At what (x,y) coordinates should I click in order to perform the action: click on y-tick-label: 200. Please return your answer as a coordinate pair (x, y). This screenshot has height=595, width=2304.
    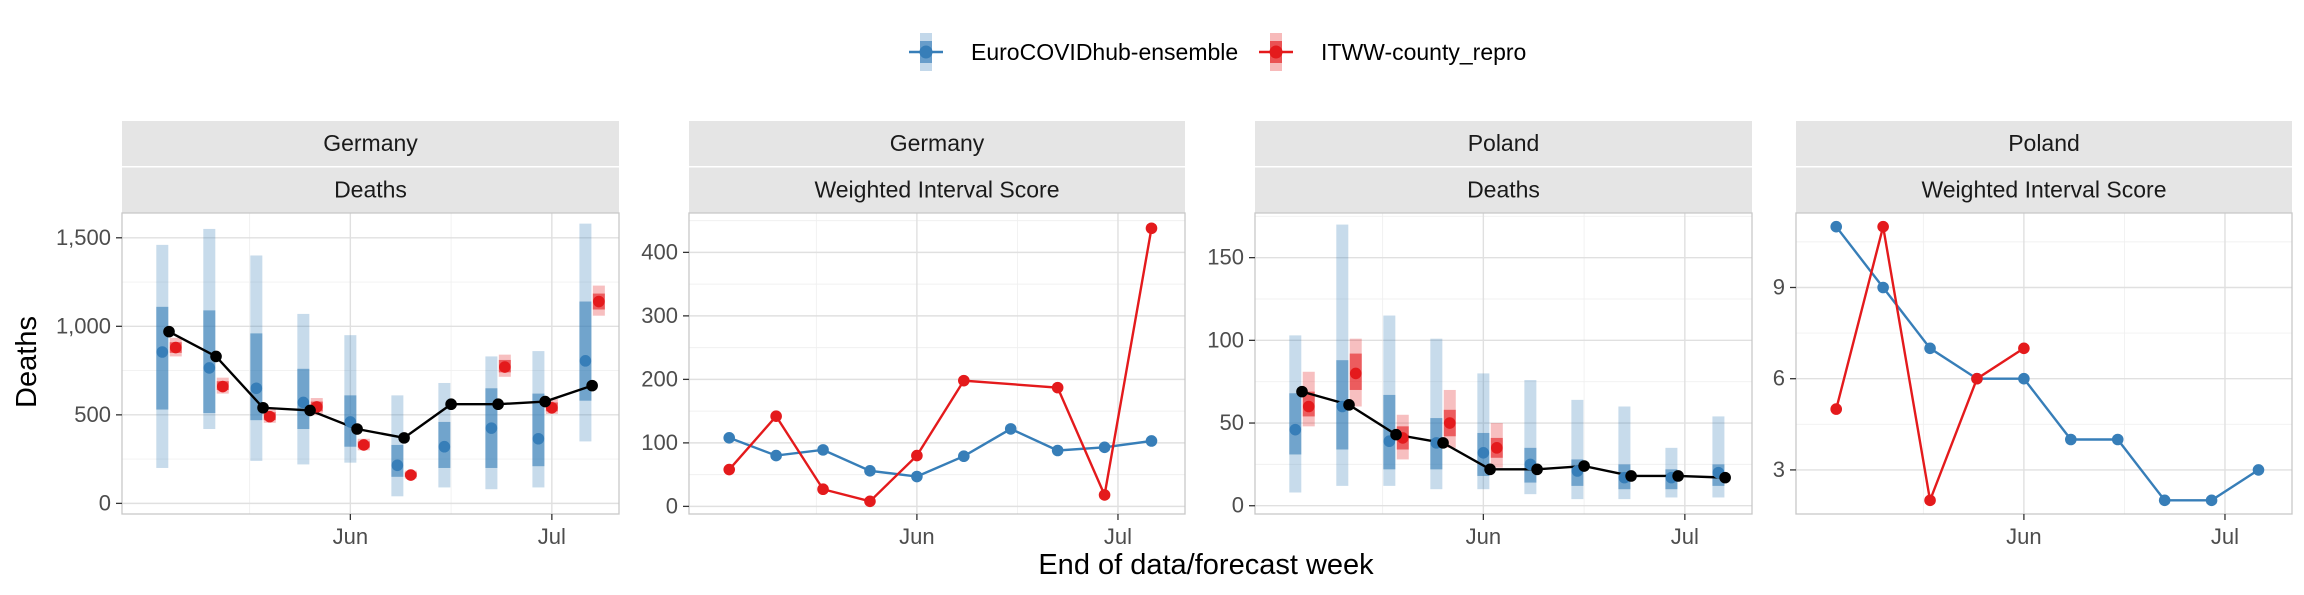
    Looking at the image, I should click on (659, 378).